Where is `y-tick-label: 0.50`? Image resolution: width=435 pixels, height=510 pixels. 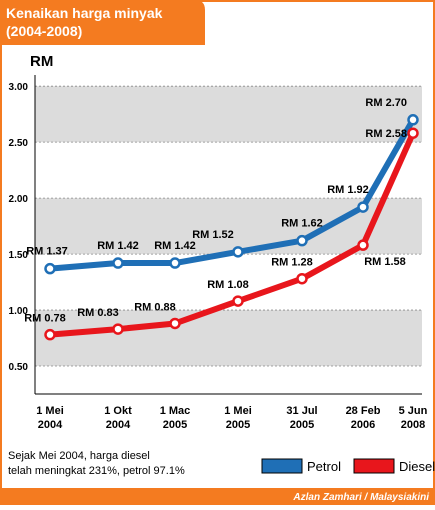
y-tick-label: 0.50 is located at coordinates (19, 367).